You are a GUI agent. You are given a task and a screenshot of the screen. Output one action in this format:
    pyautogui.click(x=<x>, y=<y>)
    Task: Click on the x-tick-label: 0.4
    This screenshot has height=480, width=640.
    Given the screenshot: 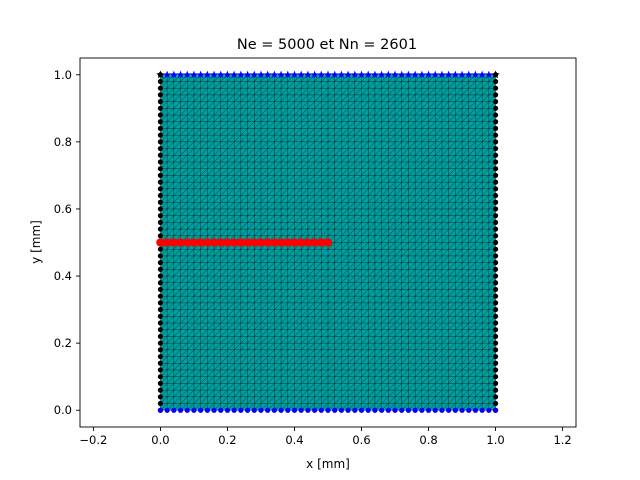 What is the action you would take?
    pyautogui.click(x=294, y=440)
    